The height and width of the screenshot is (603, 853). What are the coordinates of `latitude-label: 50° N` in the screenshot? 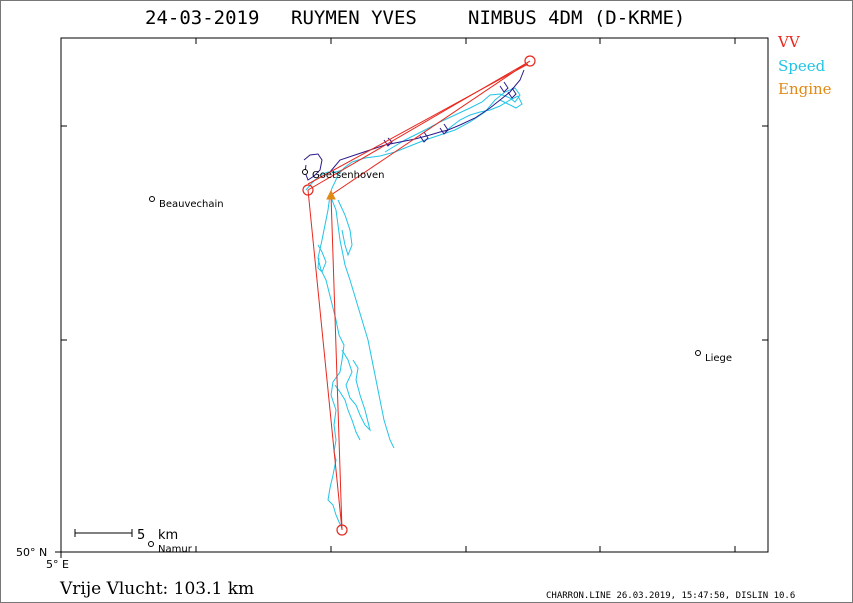 It's located at (31, 552).